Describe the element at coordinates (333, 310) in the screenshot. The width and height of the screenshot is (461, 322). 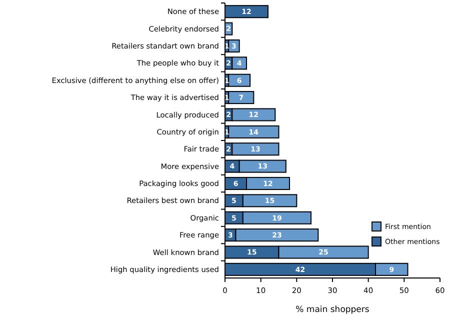
I see `x-axis-title: % main shoppers` at that location.